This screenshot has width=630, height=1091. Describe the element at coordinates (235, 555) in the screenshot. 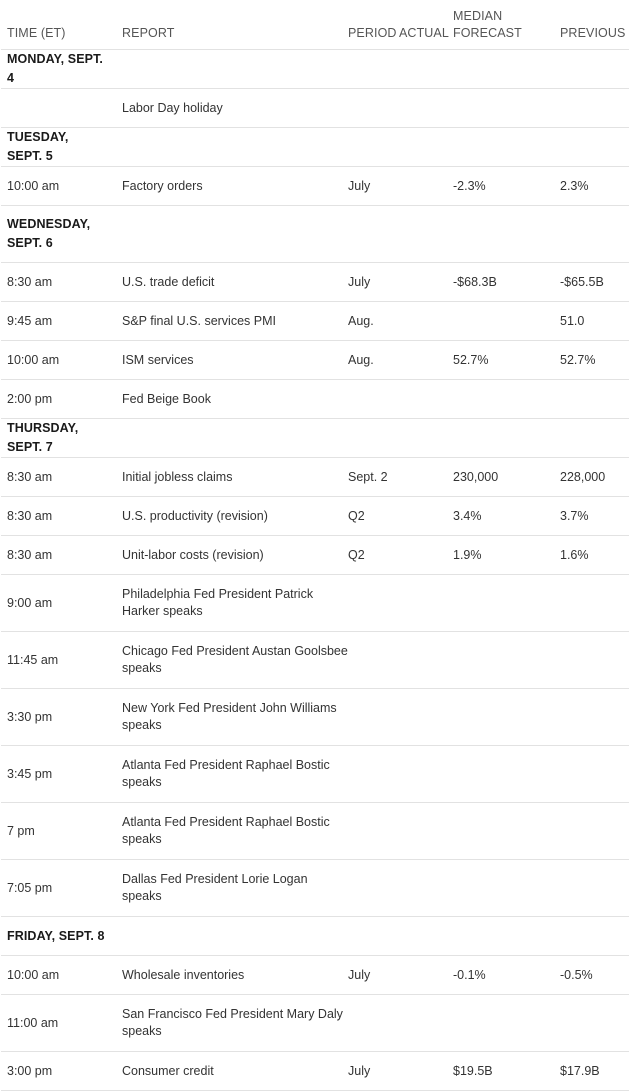

I see `report-cell: Unit-labor costs (revision)` at that location.